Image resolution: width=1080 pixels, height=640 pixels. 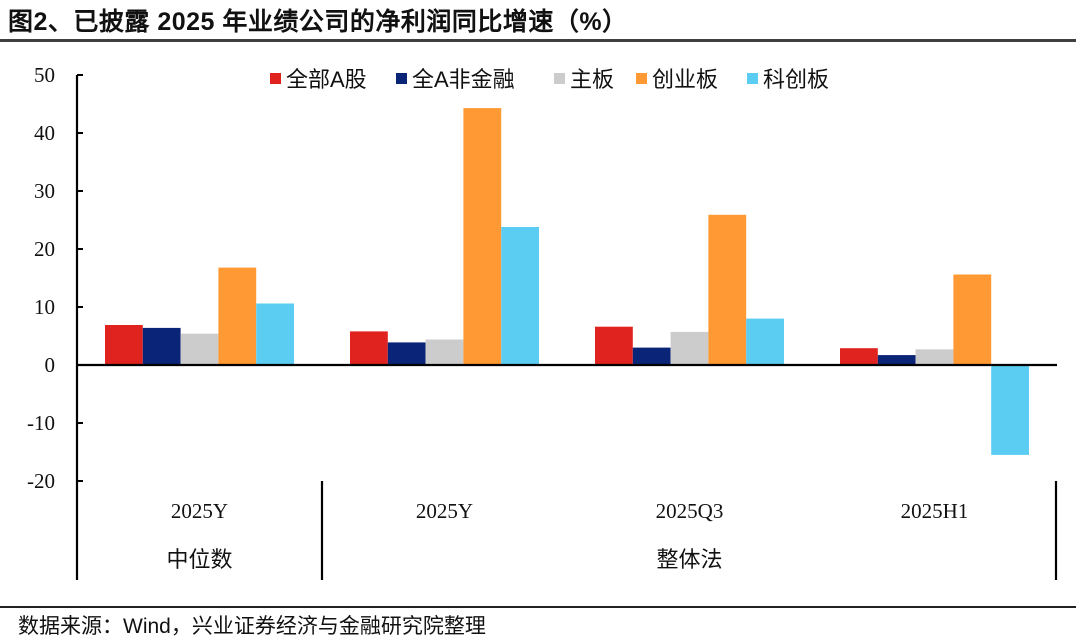 What do you see at coordinates (44, 133) in the screenshot?
I see `y-tick-label: 40` at bounding box center [44, 133].